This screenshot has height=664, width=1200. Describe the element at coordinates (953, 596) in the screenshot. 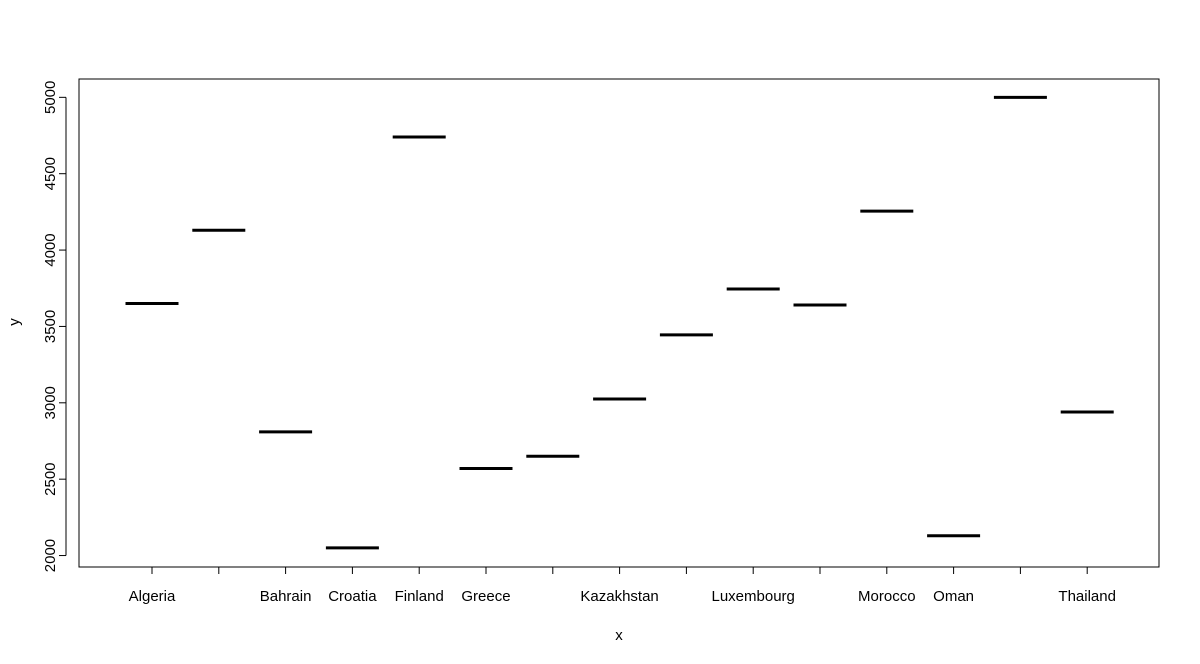

I see `x-tick-label: Oman` at that location.